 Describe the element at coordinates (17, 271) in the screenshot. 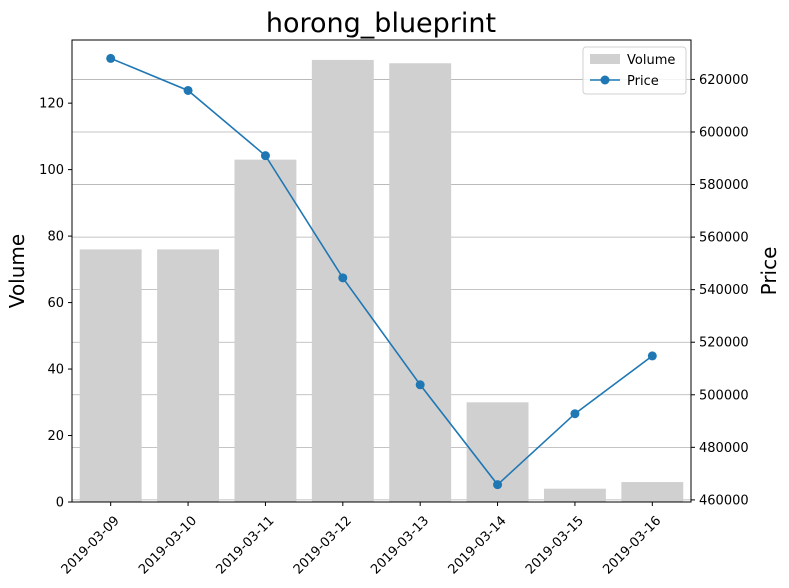

I see `y-axis-label: Volume` at that location.